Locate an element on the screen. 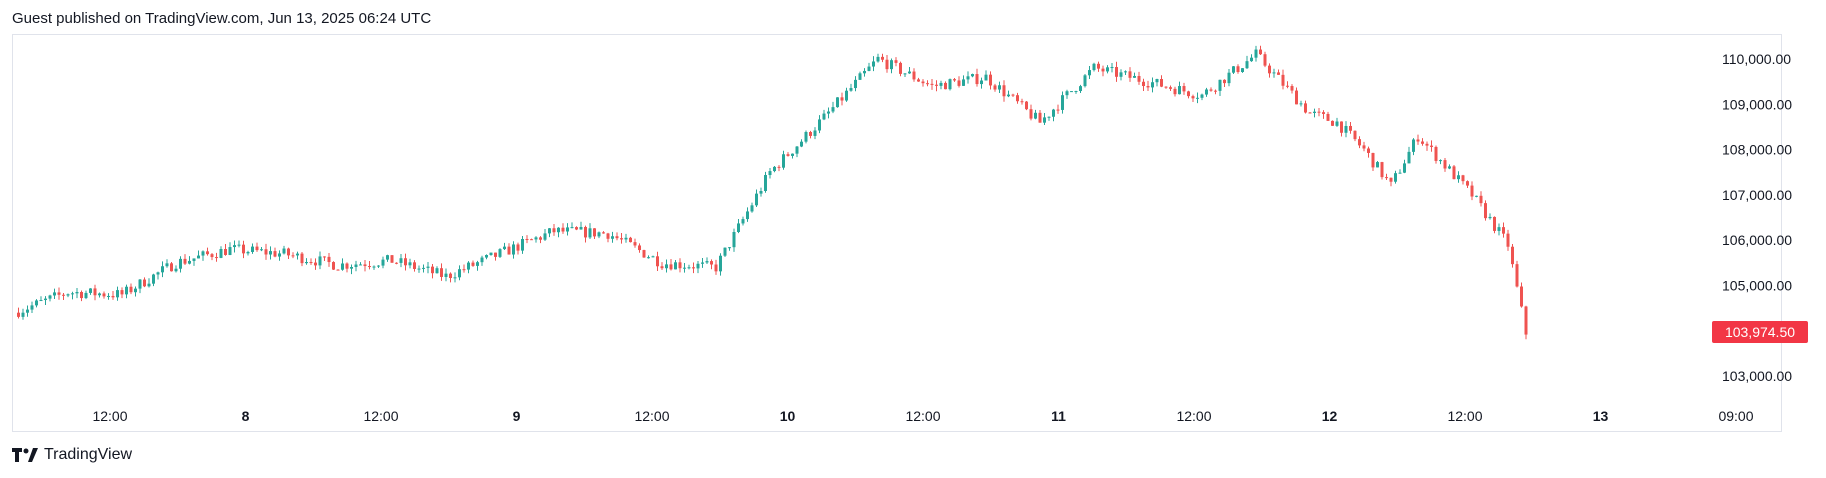  x-tick-label: 09:00 is located at coordinates (1735, 416).